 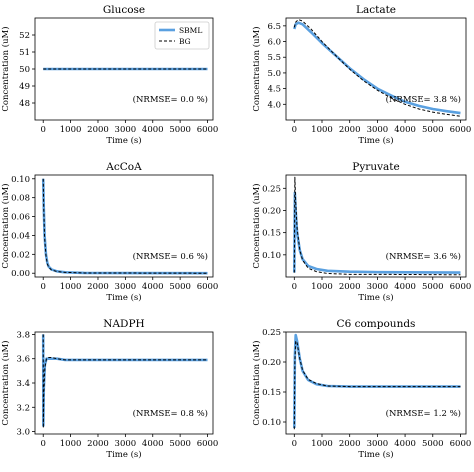 I want to click on y-tick-label: 0.04, so click(x=20, y=236).